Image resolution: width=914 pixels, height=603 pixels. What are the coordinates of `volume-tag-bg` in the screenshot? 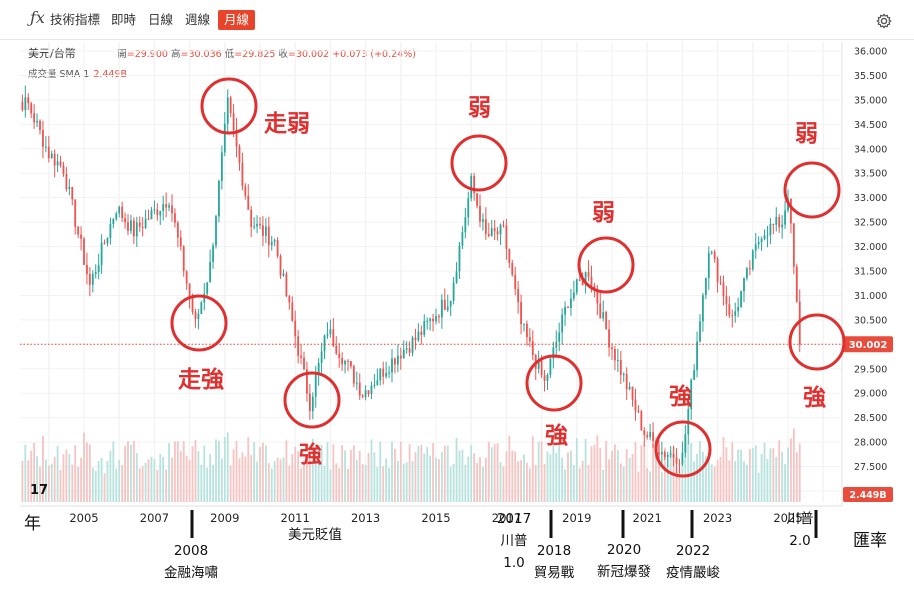 It's located at (868, 494).